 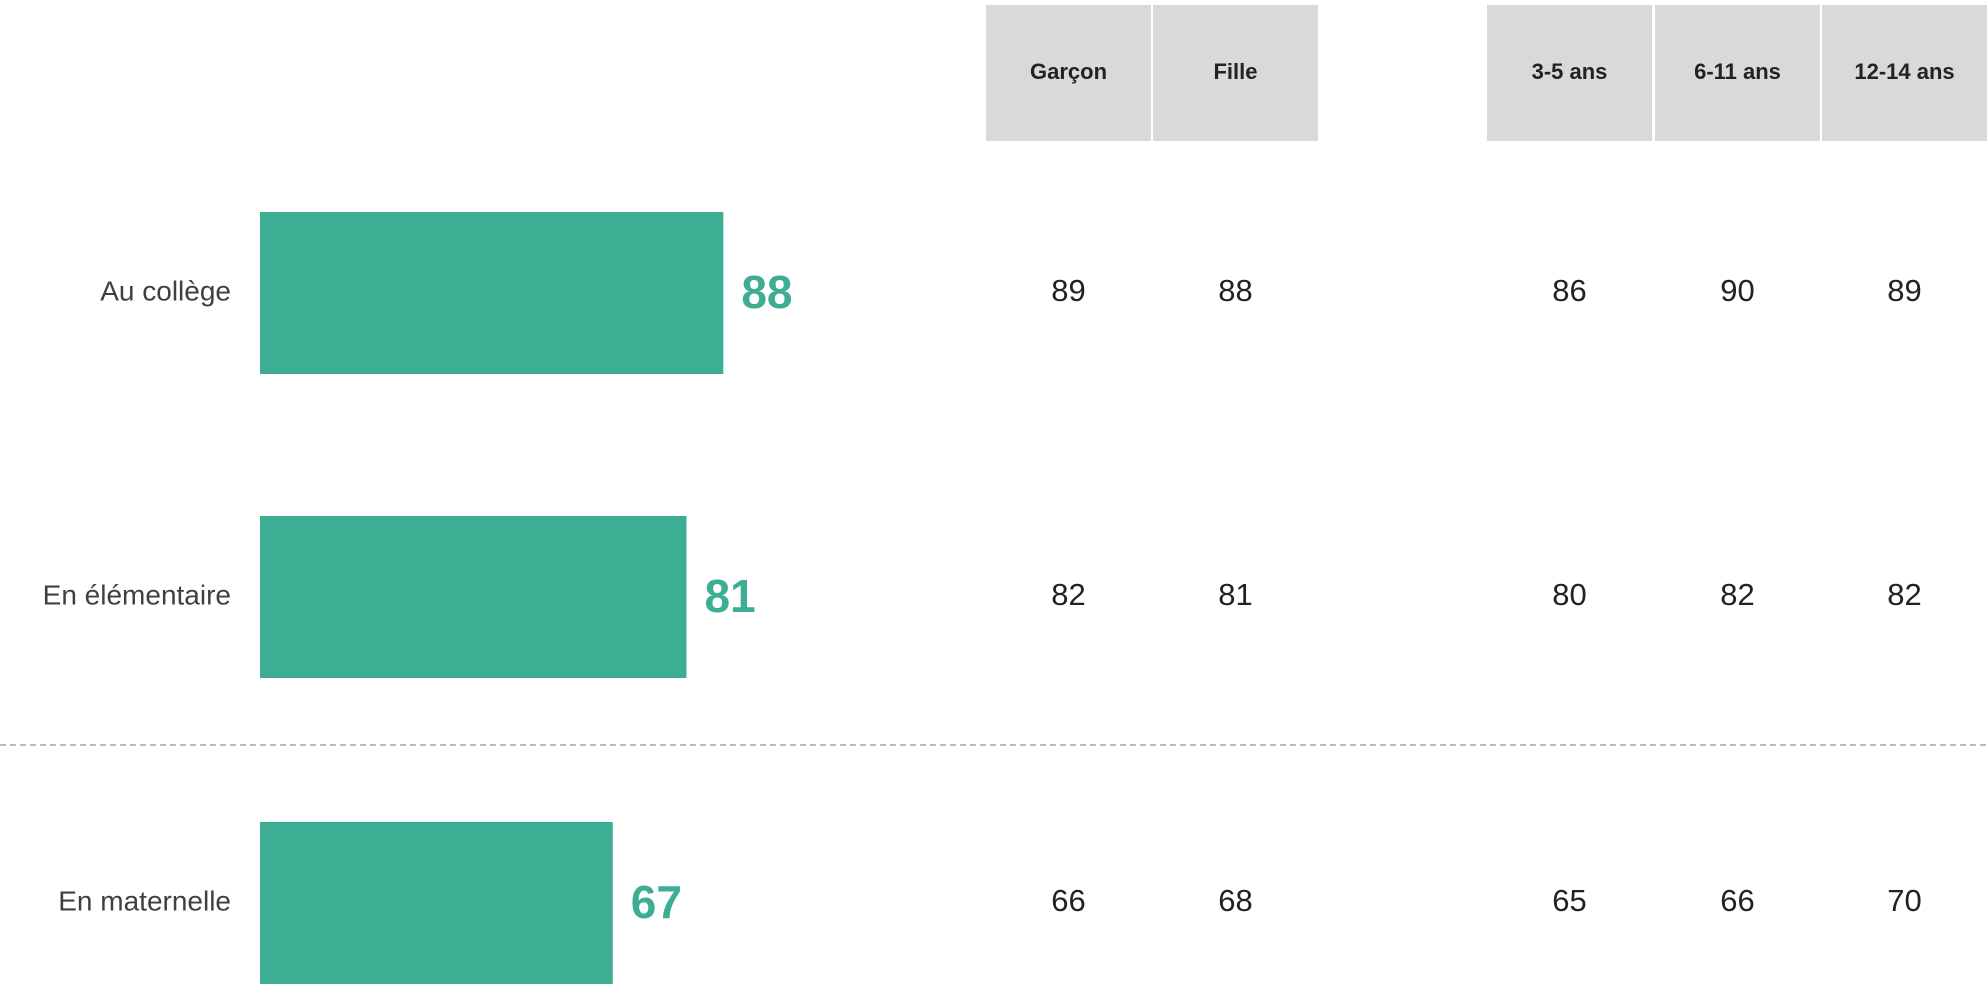 I want to click on column-header: 3-5 ans, so click(x=1570, y=71).